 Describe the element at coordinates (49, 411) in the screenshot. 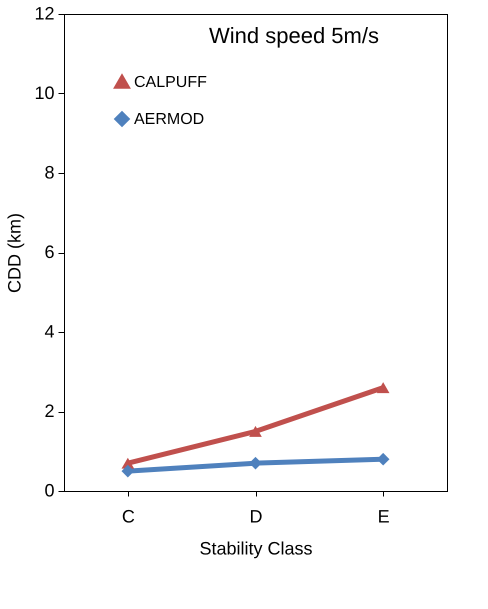

I see `y-tick-label: 2` at that location.